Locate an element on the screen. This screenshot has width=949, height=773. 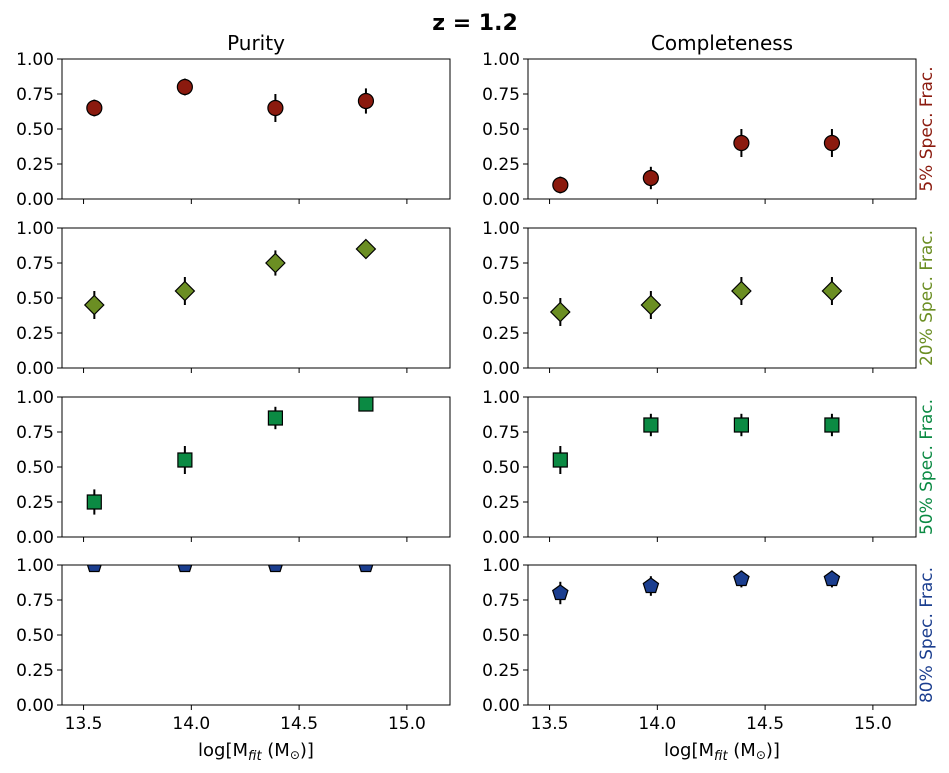
panel-row3-col1: 0.00 0.25 0.50 0.75 1.00 13.5 14.0 14.5 15.0 is located at coordinates (699, 645).